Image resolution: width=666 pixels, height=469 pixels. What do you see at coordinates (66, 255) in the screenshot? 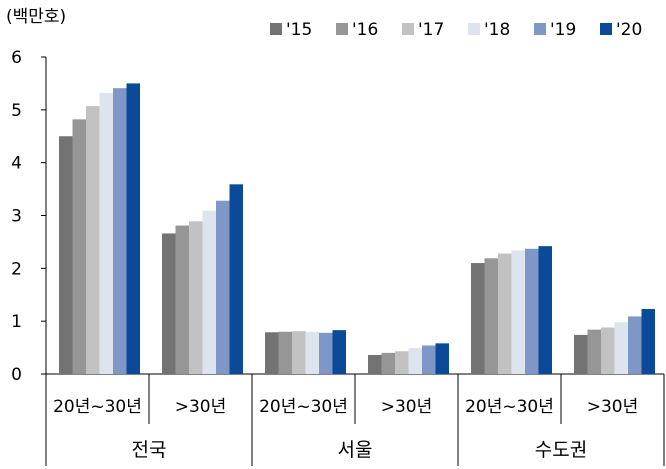
I see `bar-15-cat0` at bounding box center [66, 255].